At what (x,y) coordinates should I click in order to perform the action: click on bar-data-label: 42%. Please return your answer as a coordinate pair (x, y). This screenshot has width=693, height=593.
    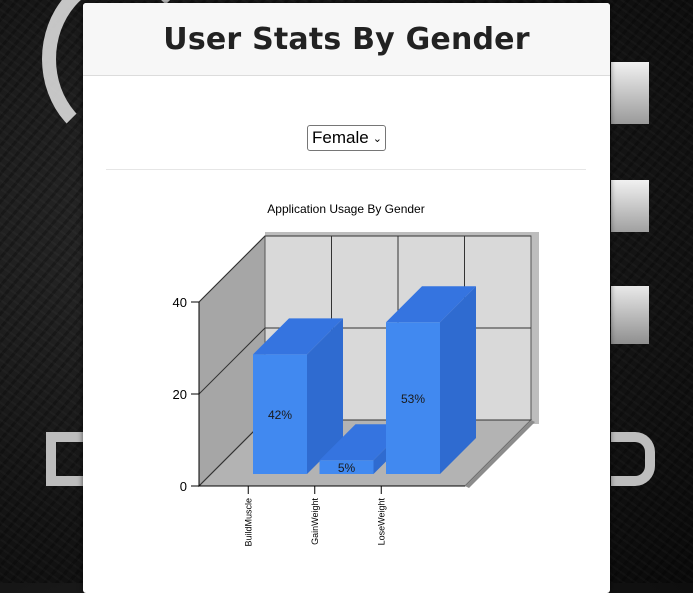
    Looking at the image, I should click on (280, 415).